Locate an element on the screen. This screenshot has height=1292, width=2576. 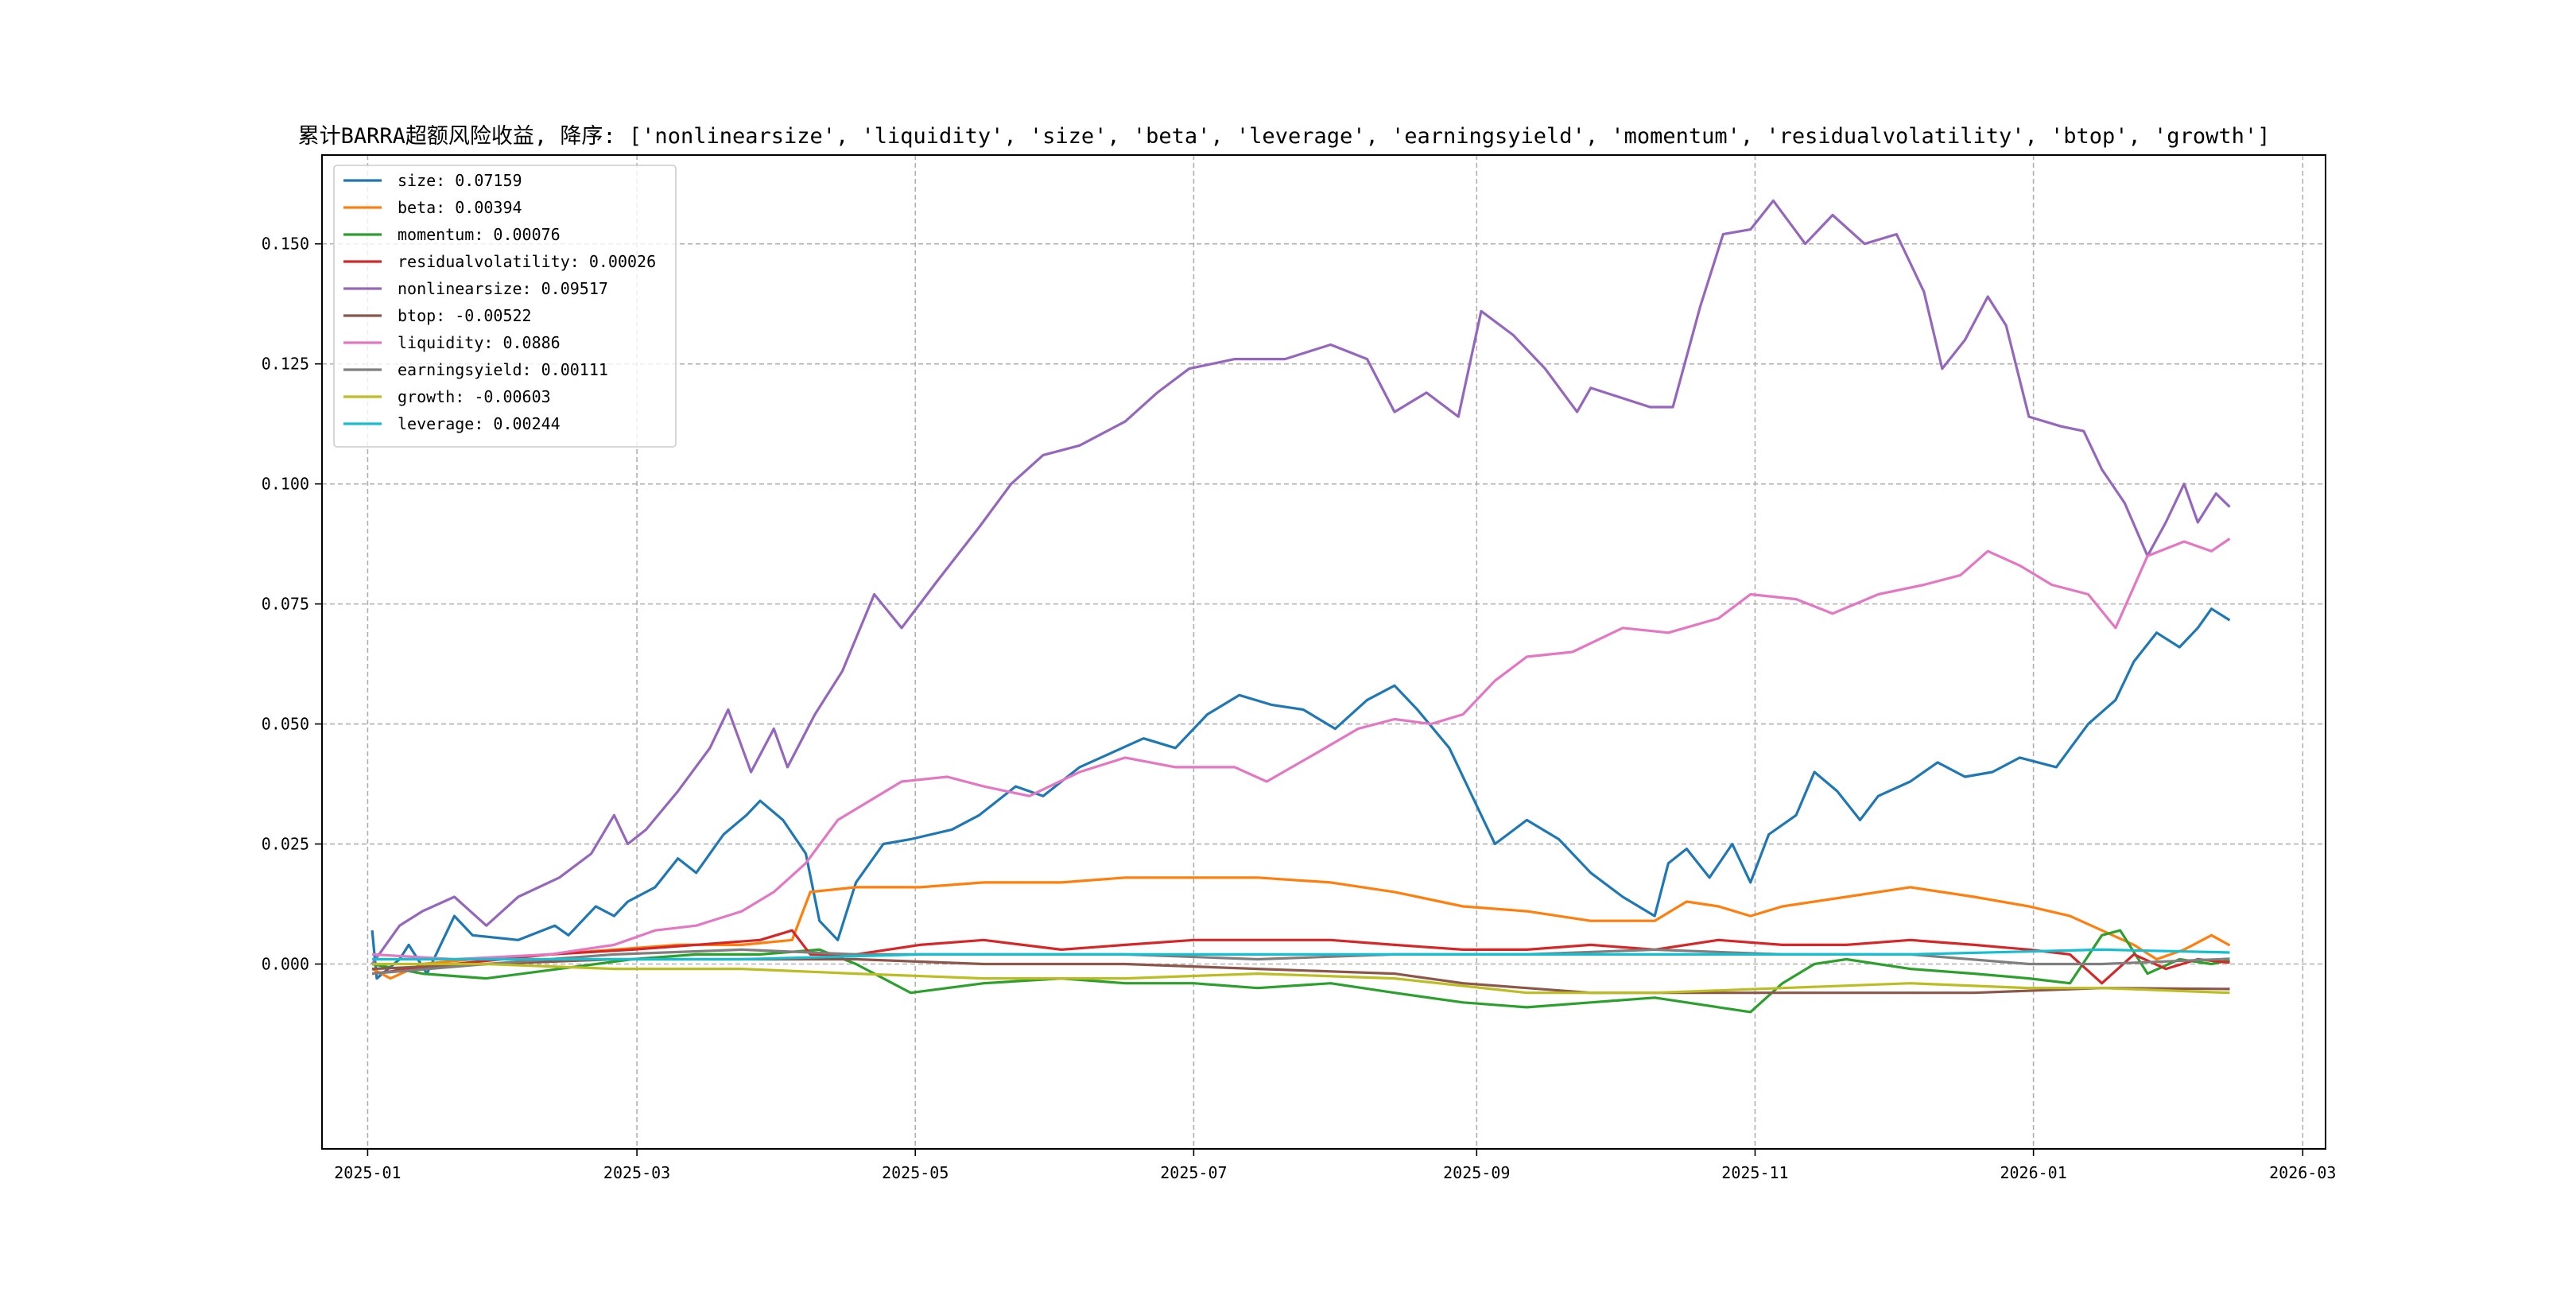
legend-entry-earningsyield: earningsyield: 0.00111 is located at coordinates (503, 370).